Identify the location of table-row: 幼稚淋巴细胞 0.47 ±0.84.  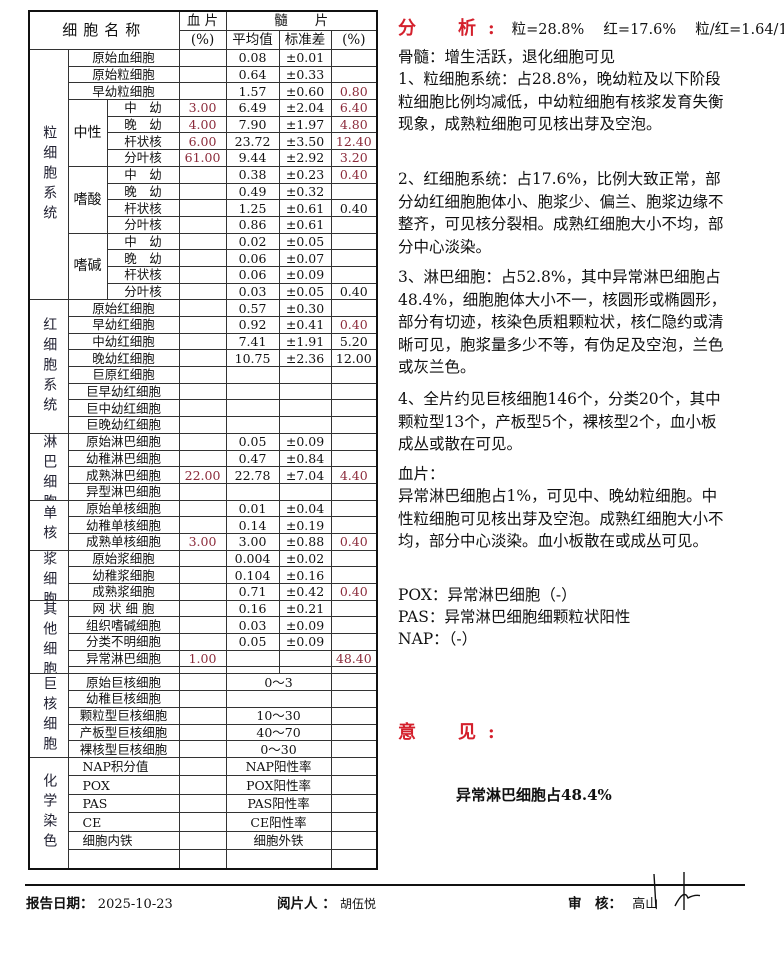
(203, 458).